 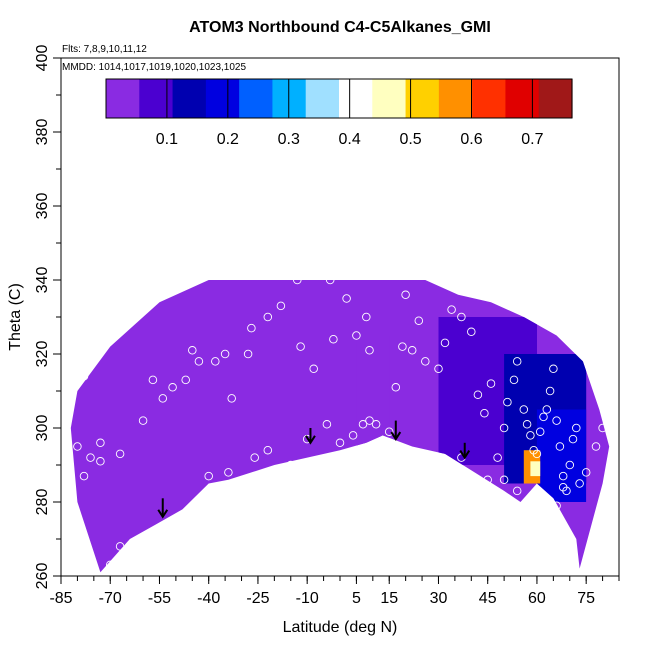 I want to click on y-tick-label: 260, so click(x=42, y=576).